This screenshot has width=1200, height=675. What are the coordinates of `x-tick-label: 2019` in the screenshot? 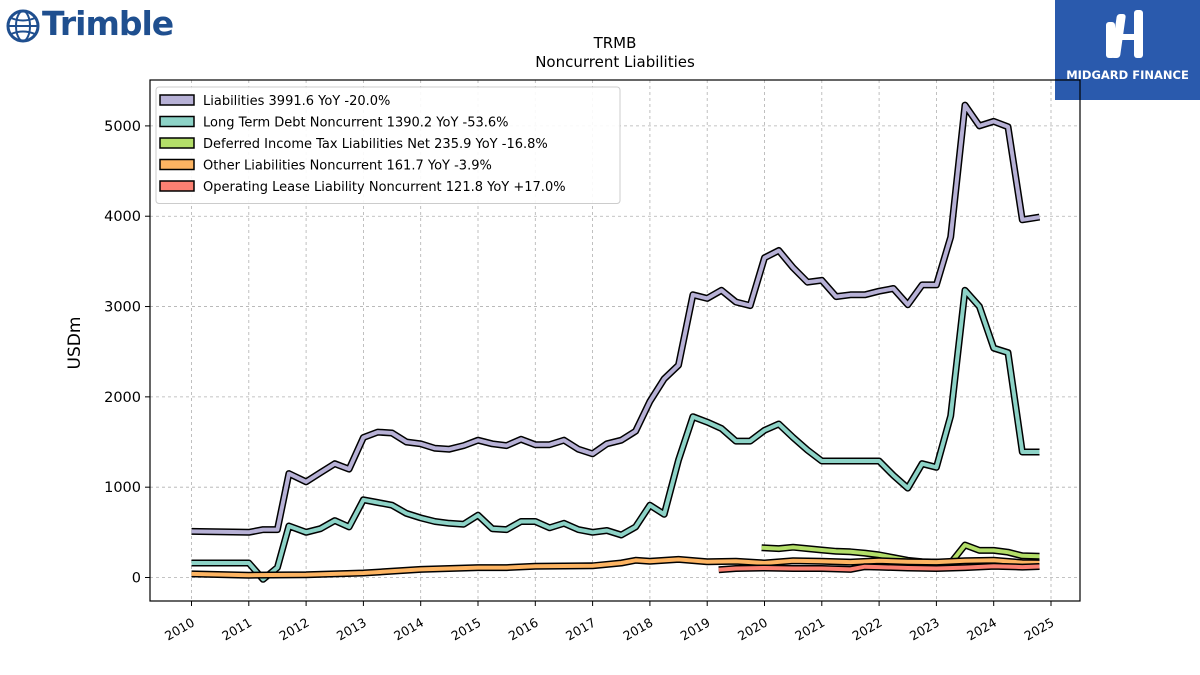 It's located at (695, 629).